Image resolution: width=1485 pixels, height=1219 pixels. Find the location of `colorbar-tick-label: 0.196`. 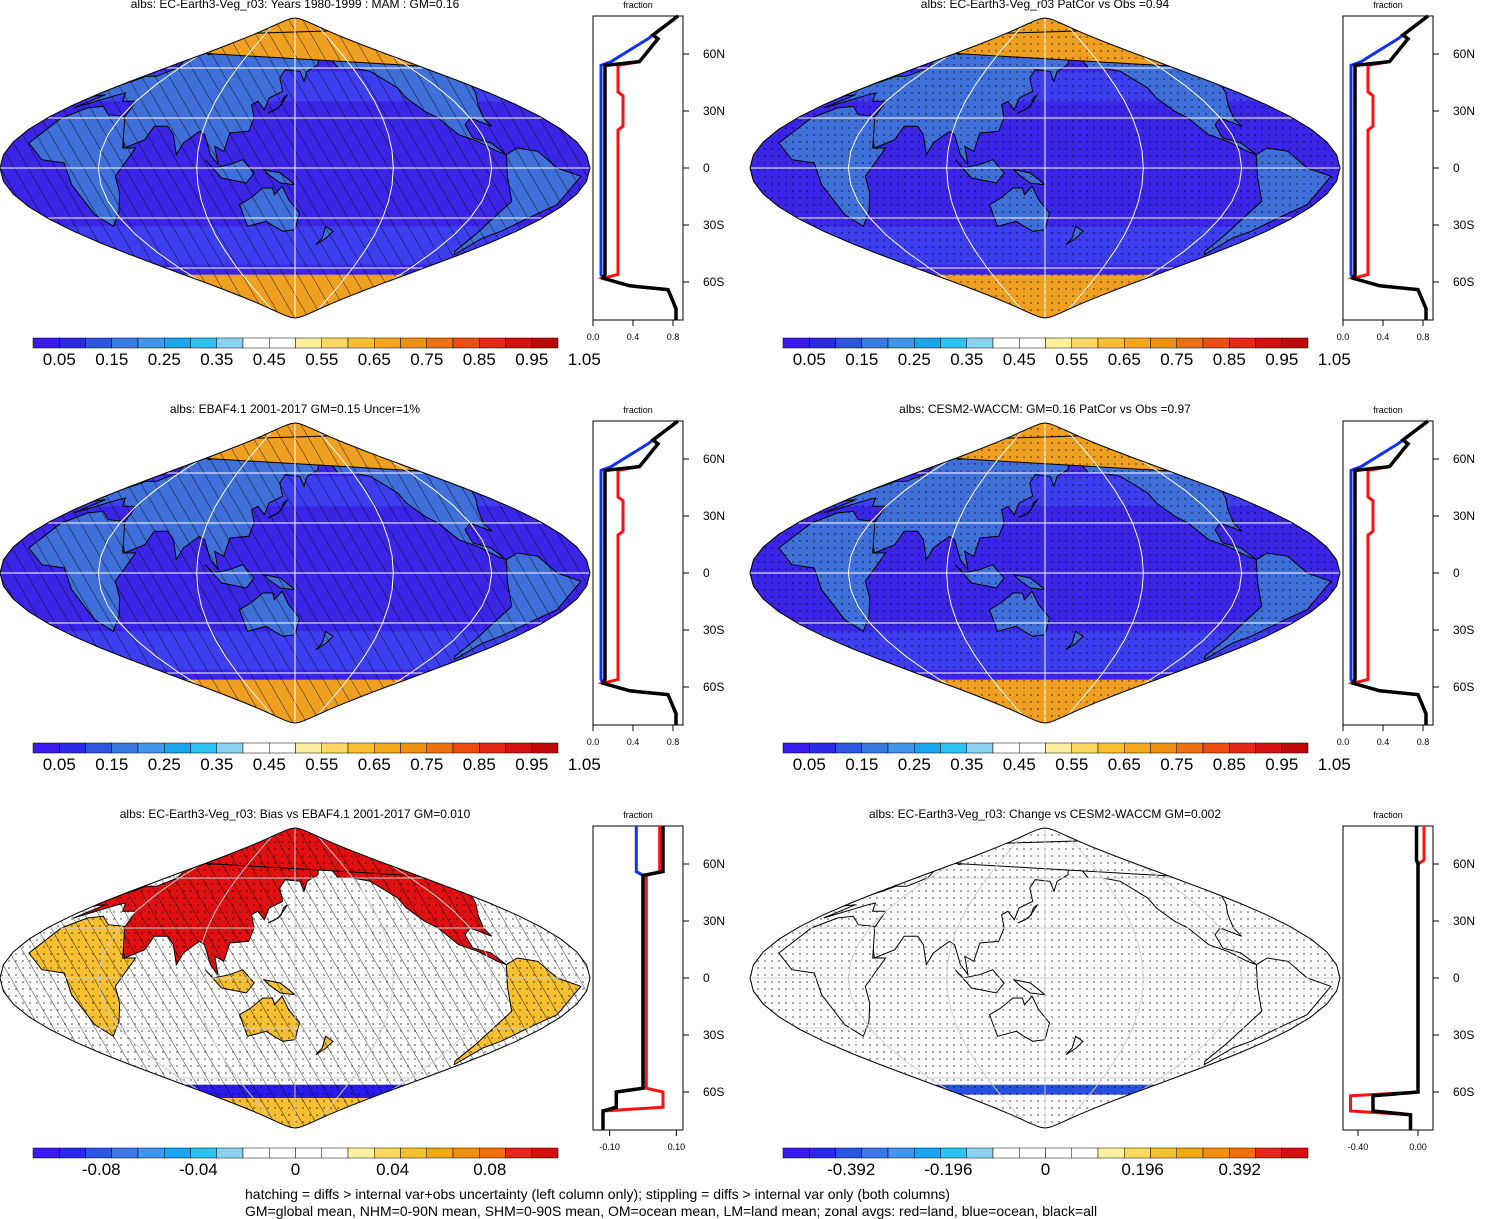

colorbar-tick-label: 0.196 is located at coordinates (1142, 1169).